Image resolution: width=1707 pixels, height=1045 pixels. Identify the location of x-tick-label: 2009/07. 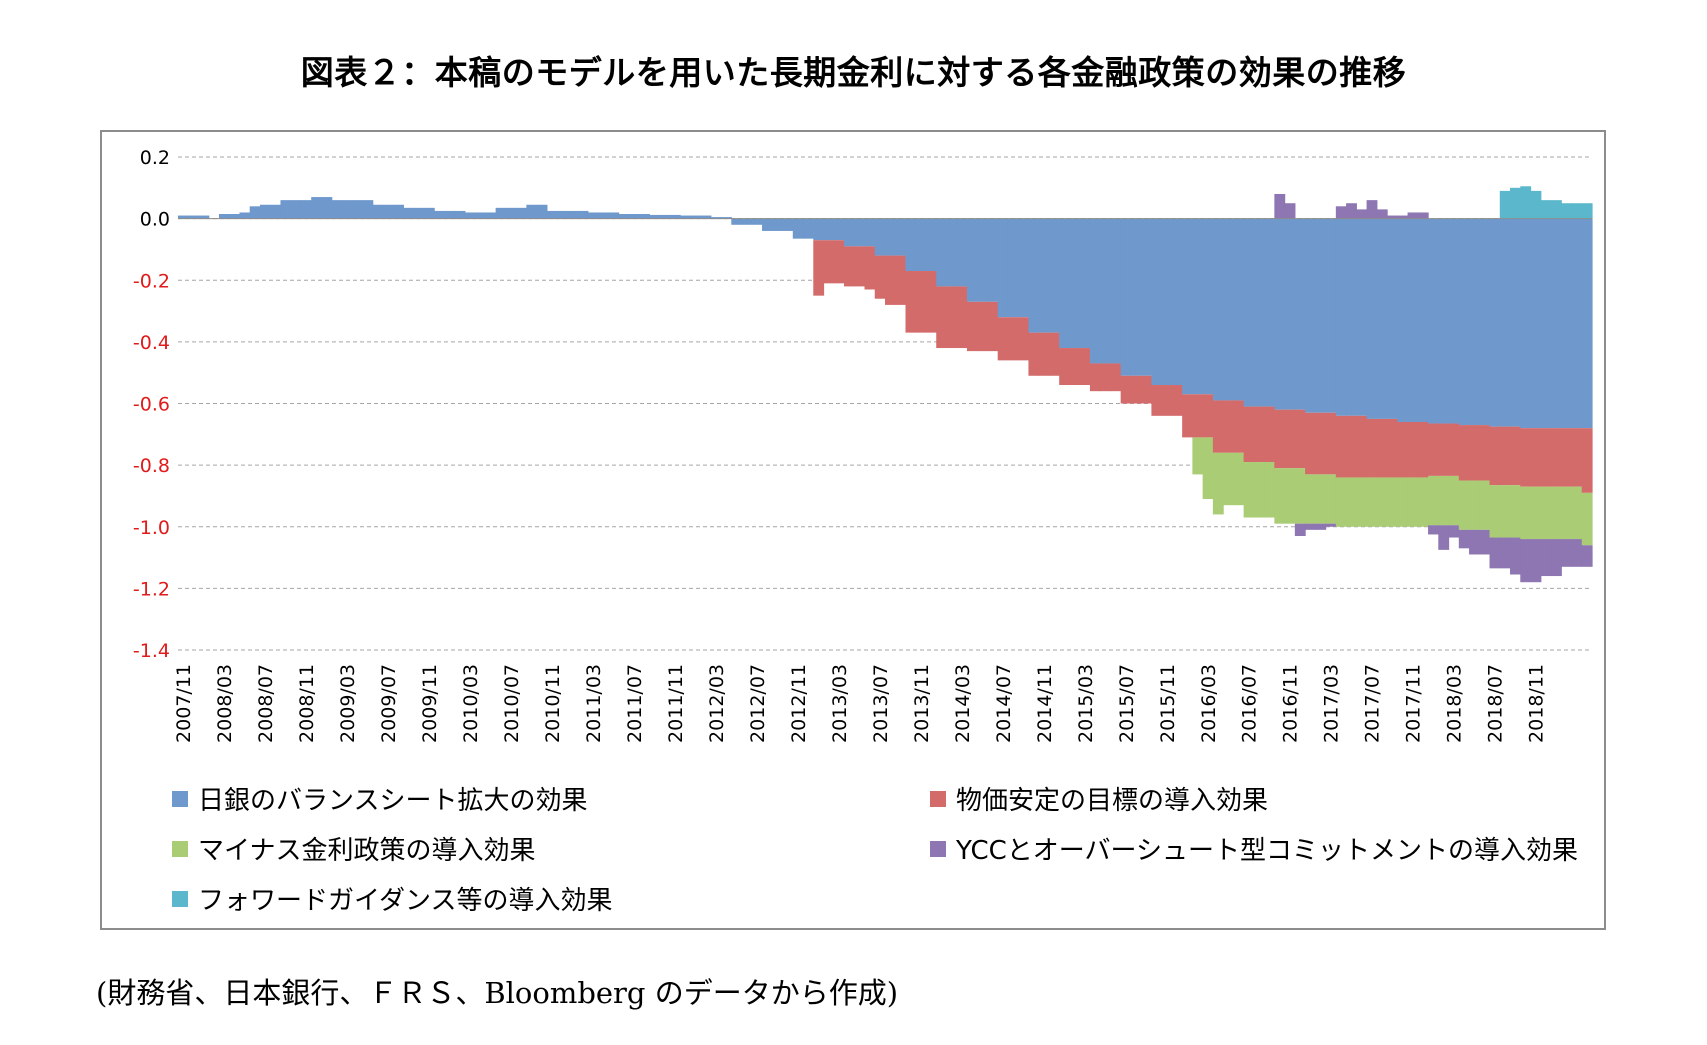
(389, 703).